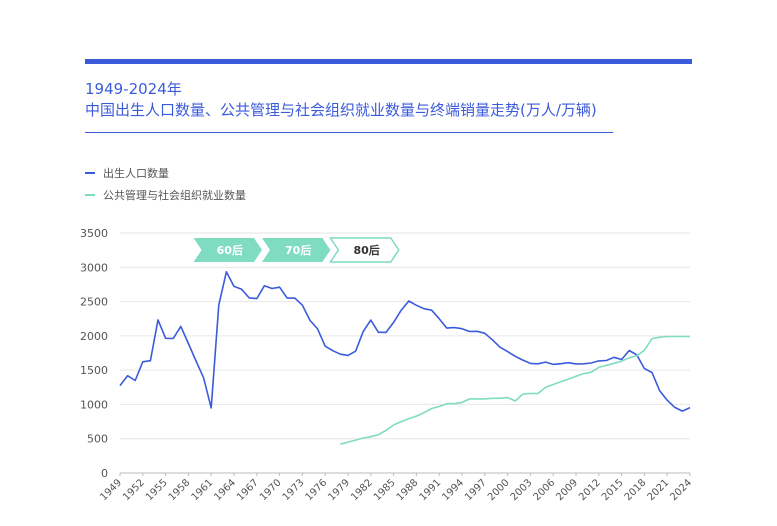 The image size is (777, 526). I want to click on x-tick-label: 1952, so click(134, 490).